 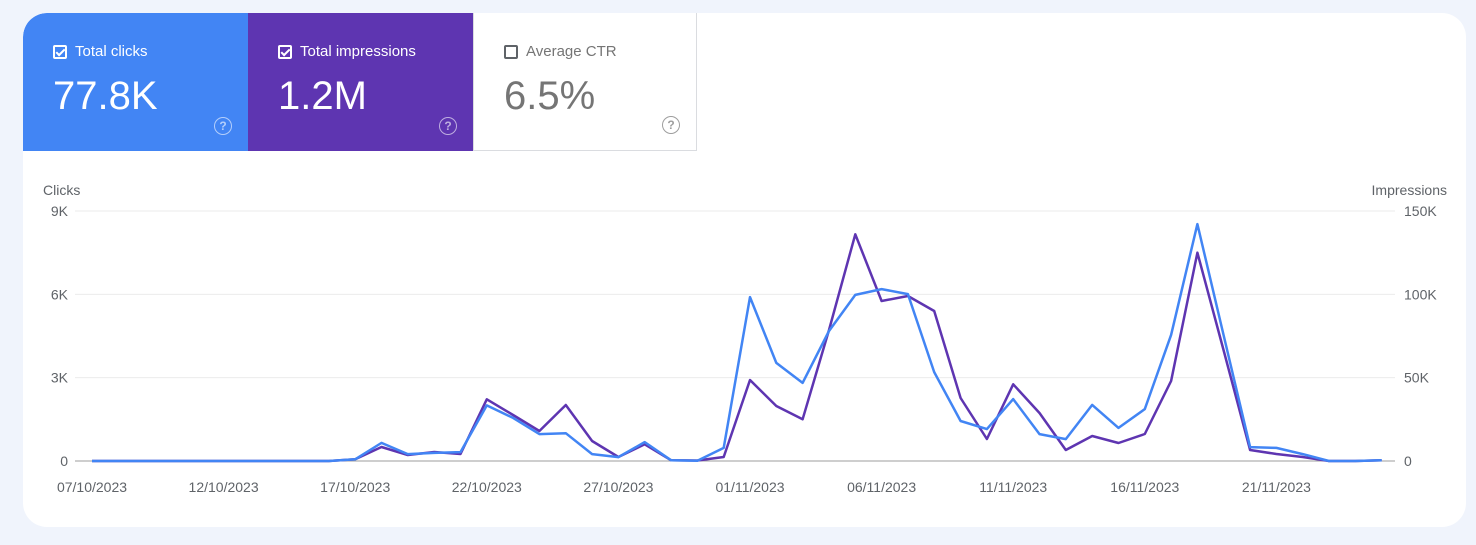 What do you see at coordinates (511, 51) in the screenshot?
I see `checkbox-unchecked-icon` at bounding box center [511, 51].